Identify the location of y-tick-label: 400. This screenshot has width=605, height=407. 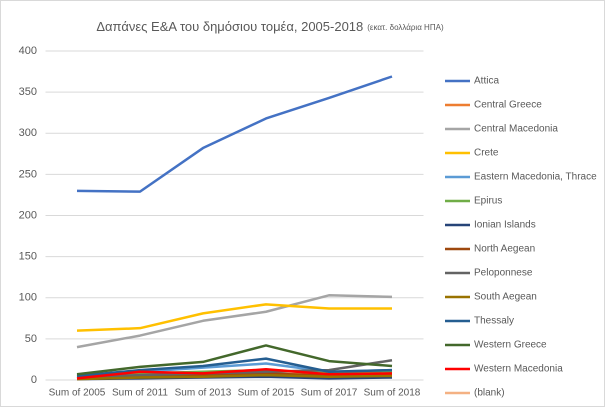
(28, 51).